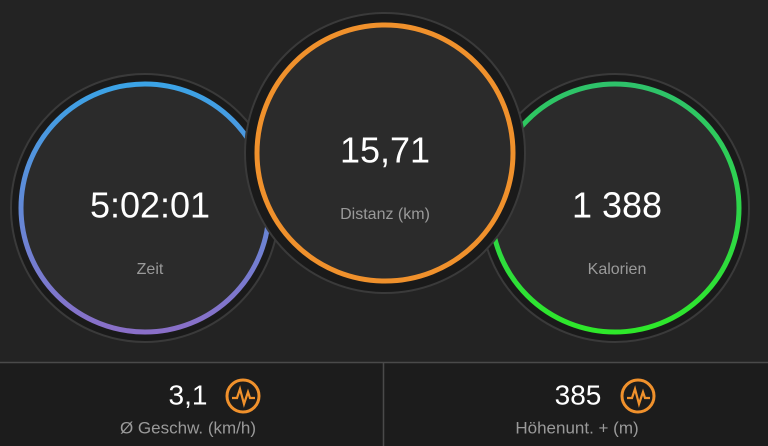 The height and width of the screenshot is (446, 768). I want to click on value: 1 388, so click(617, 205).